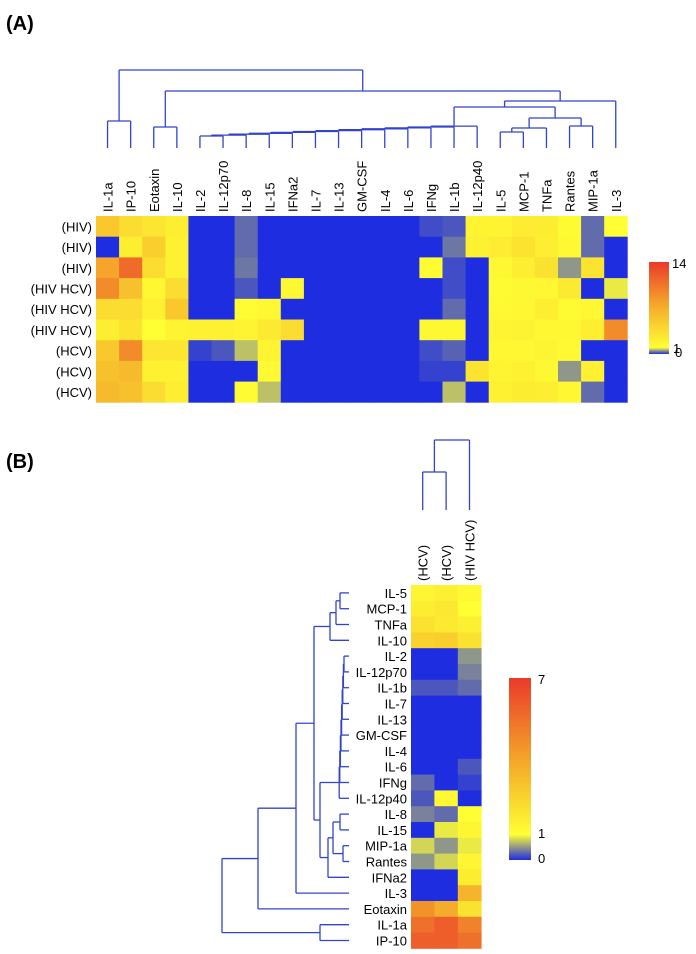 This screenshot has height=954, width=696. What do you see at coordinates (616, 201) in the screenshot?
I see `column-label: IL-3` at bounding box center [616, 201].